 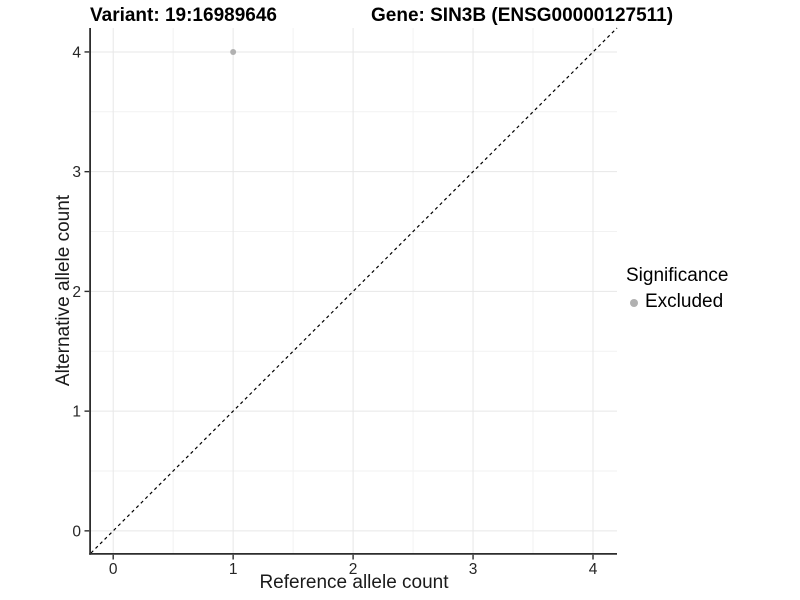 I want to click on y-axis-label: Alternative allele count, so click(x=63, y=290).